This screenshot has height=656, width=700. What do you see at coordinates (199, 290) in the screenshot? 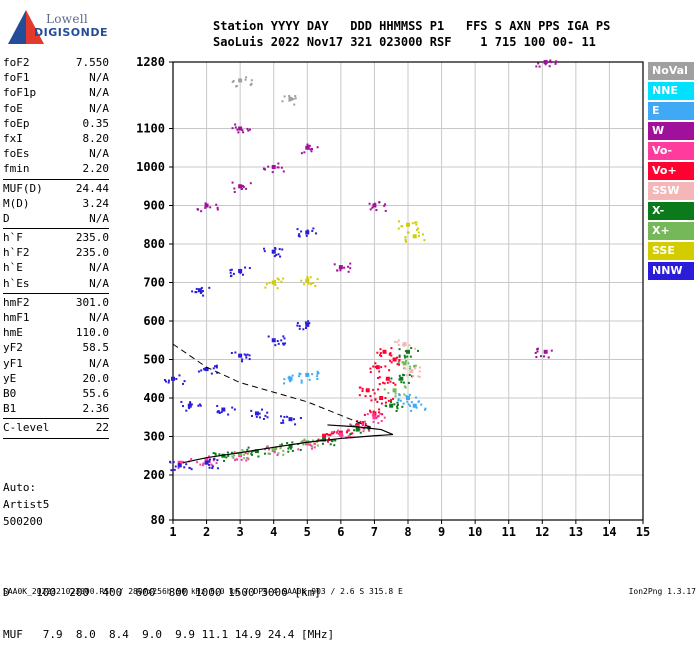
I see `data-point-nnw` at bounding box center [199, 290].